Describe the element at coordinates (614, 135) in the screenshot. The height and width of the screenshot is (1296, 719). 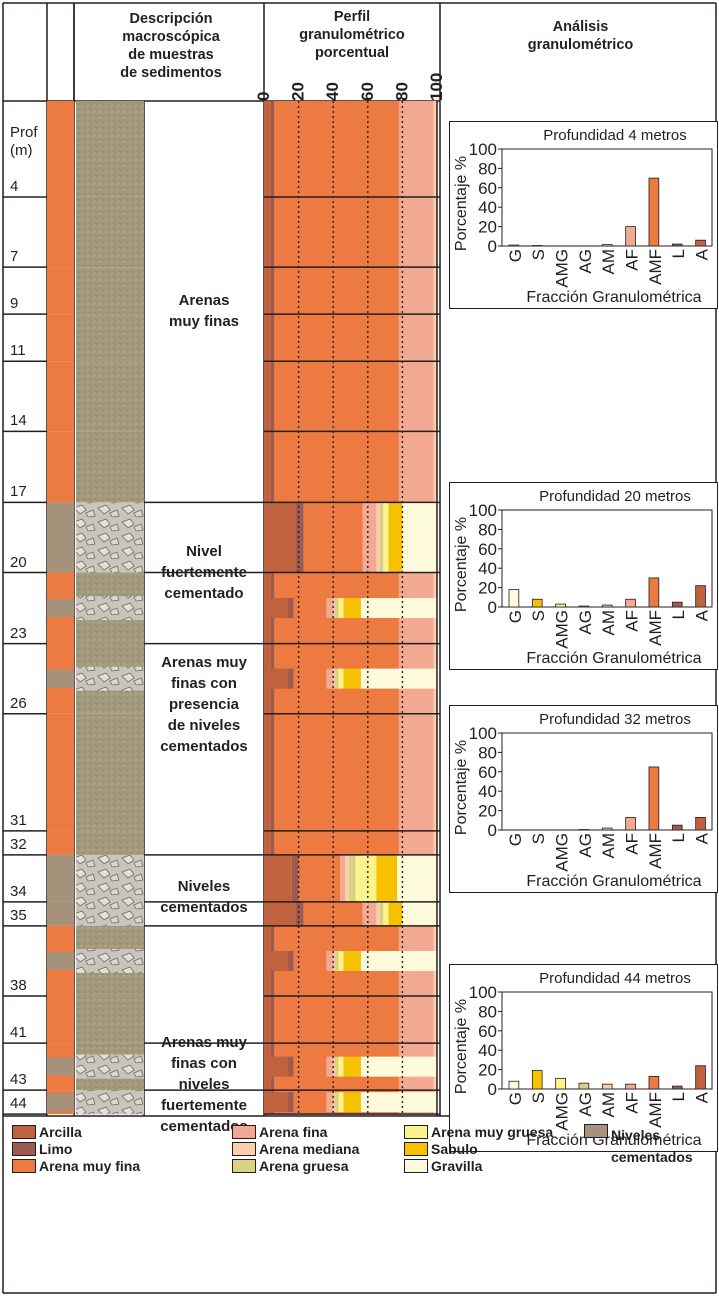
I see `chart-title: Profundidad 4 metros` at that location.